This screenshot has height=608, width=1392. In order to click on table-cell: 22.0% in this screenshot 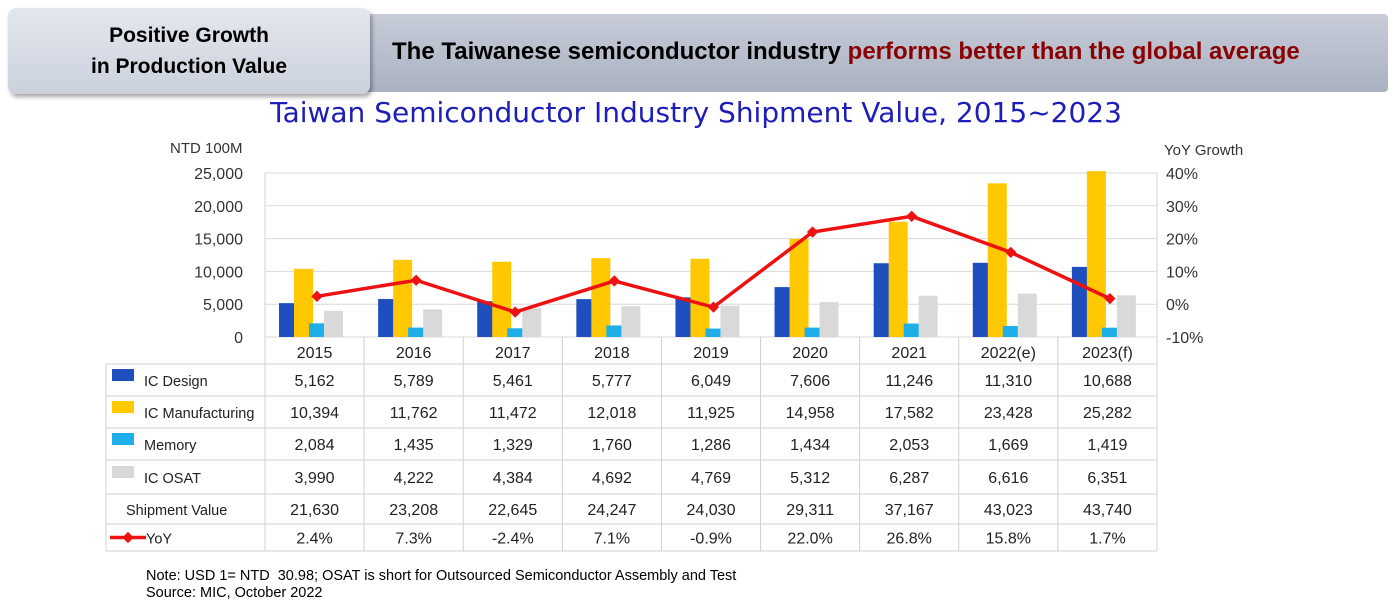, I will do `click(809, 539)`.